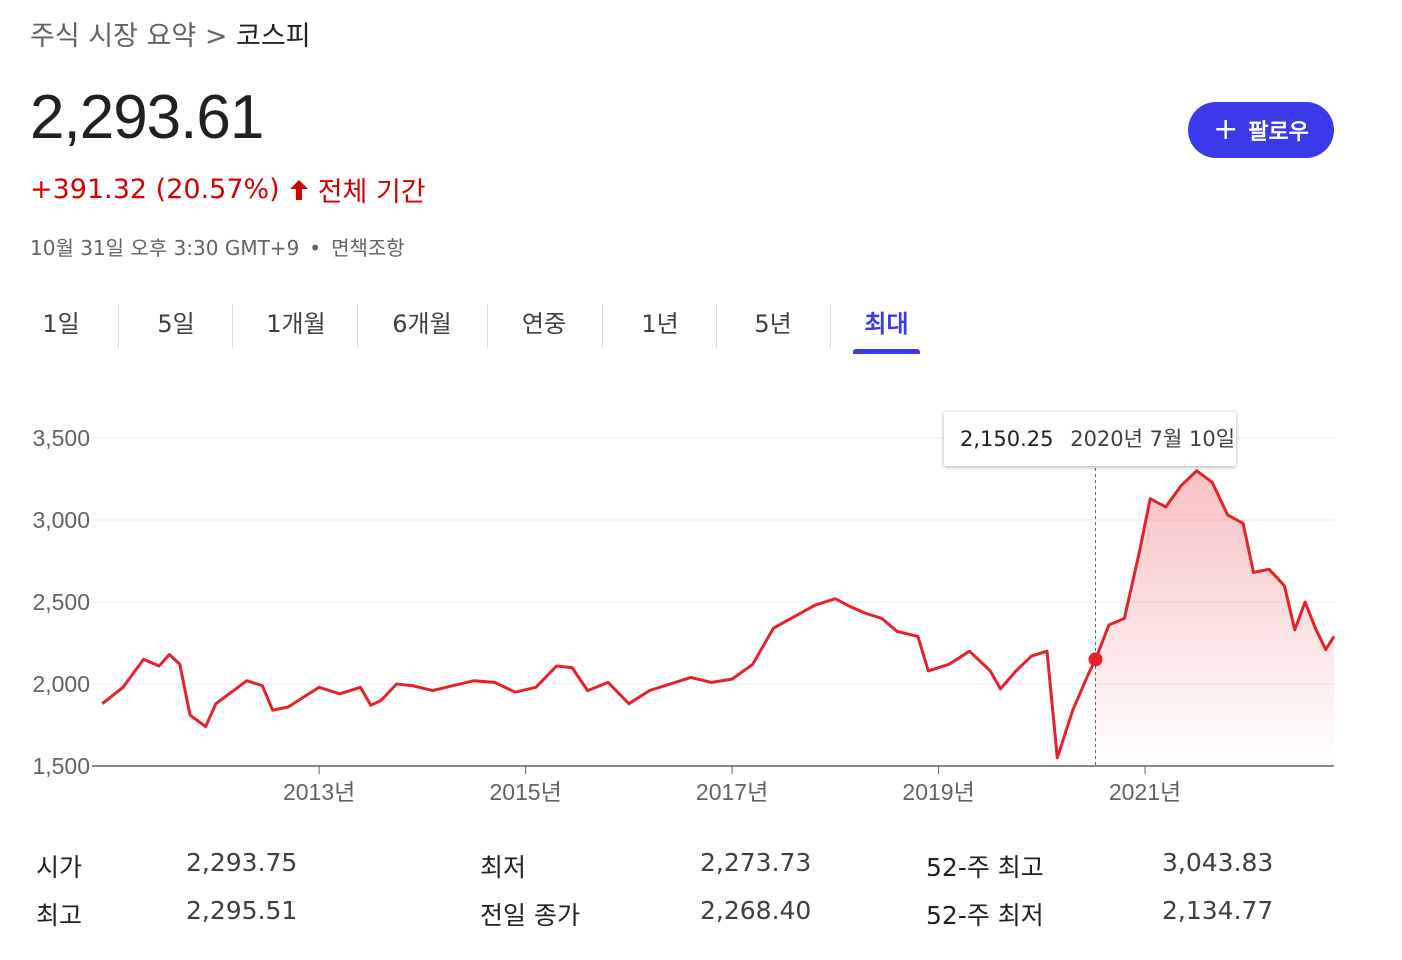 Image resolution: width=1402 pixels, height=960 pixels. What do you see at coordinates (1278, 132) in the screenshot?
I see `follow-button-label: 팔로우` at bounding box center [1278, 132].